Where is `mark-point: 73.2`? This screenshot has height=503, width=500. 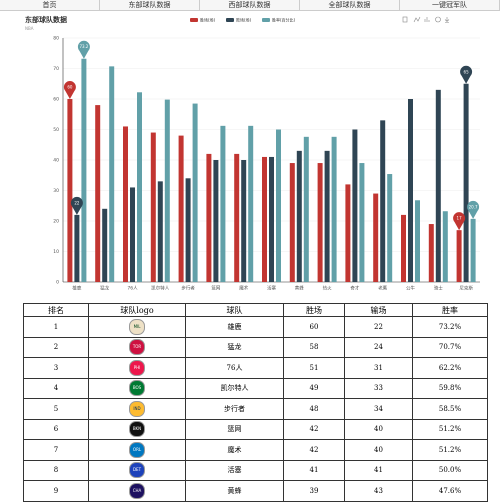
mark-point: 73.2 is located at coordinates (83, 49).